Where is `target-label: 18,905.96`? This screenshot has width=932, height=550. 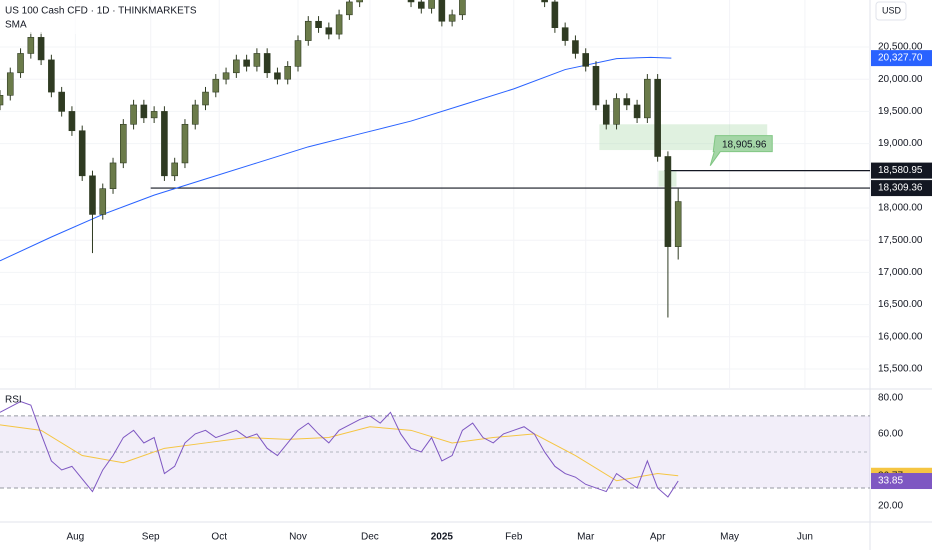
target-label: 18,905.96 is located at coordinates (744, 144).